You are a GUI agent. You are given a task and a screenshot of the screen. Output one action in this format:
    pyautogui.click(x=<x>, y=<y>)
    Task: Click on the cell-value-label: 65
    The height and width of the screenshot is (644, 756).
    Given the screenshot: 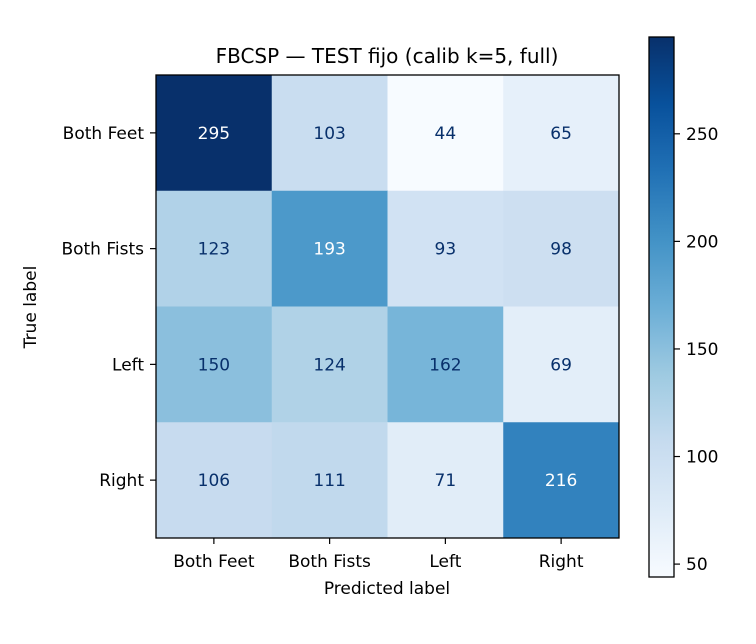 What is the action you would take?
    pyautogui.click(x=561, y=134)
    